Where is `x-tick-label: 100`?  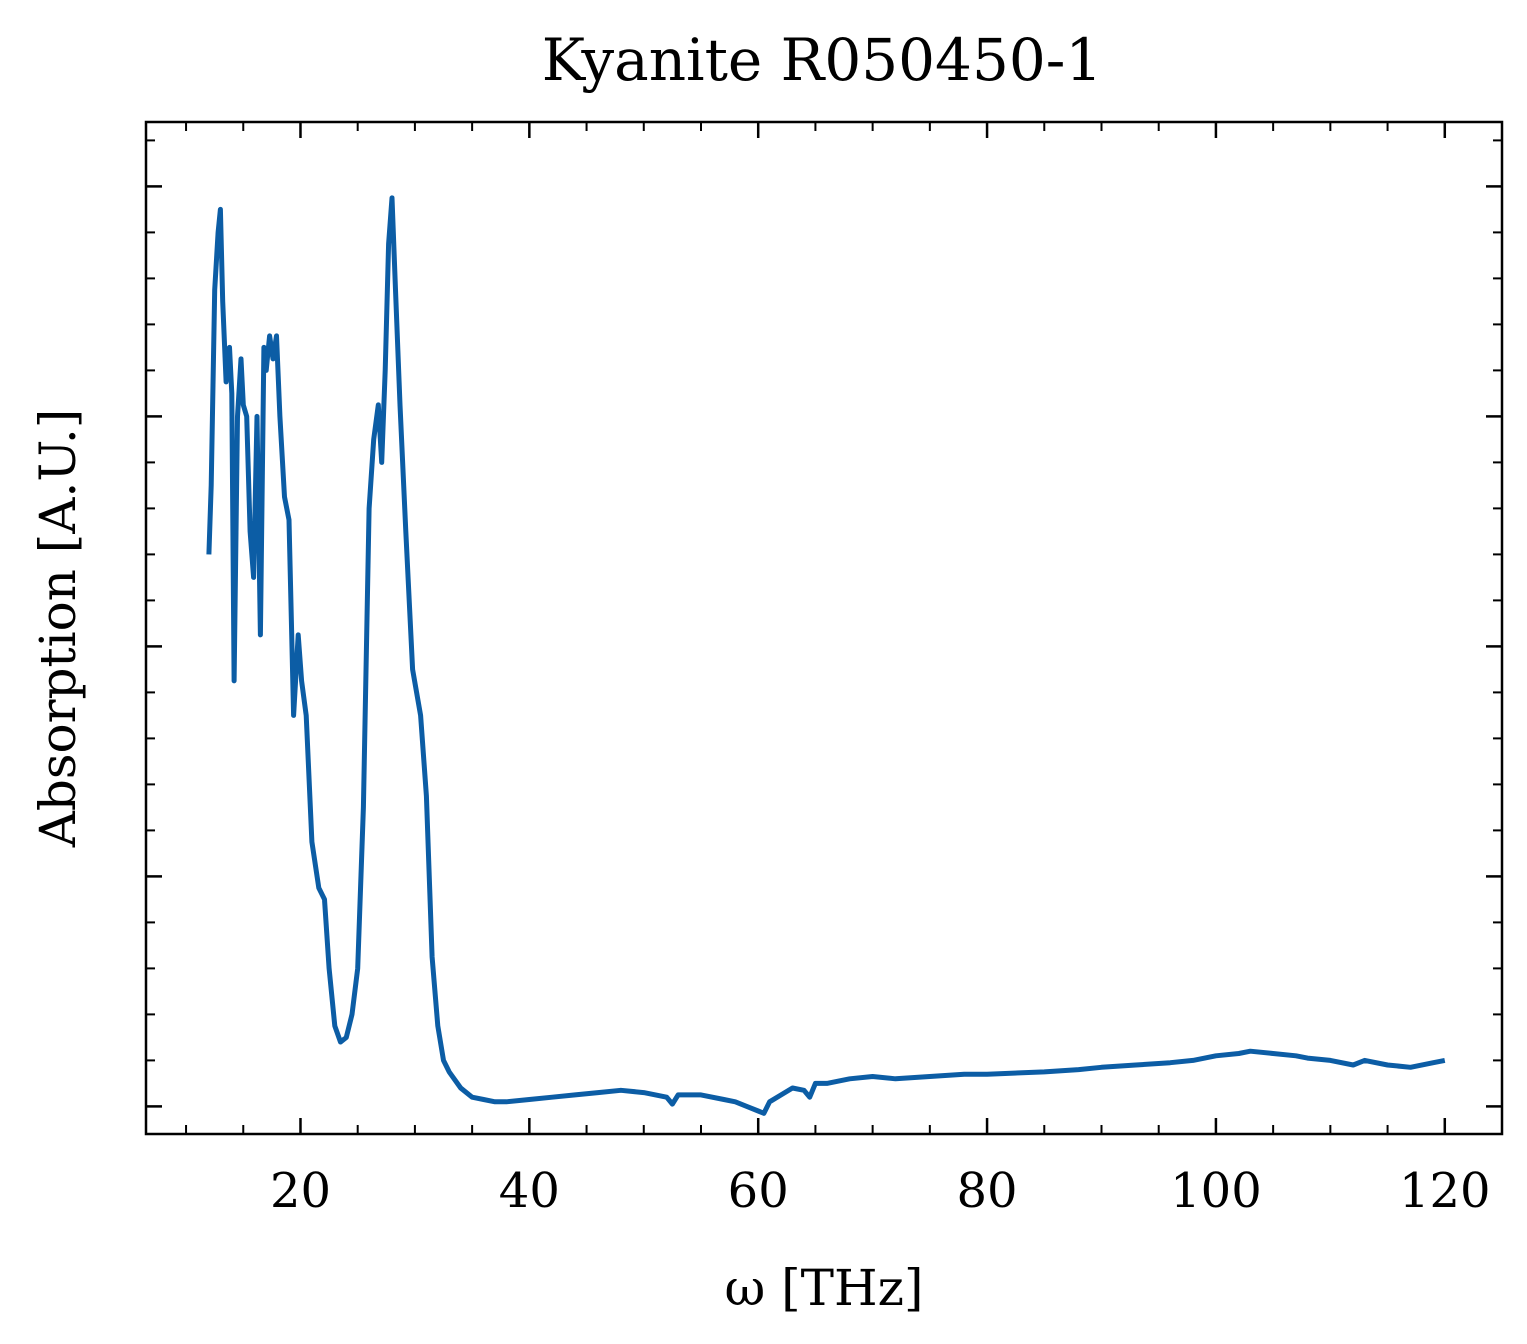
x-tick-label: 100 is located at coordinates (1216, 1191).